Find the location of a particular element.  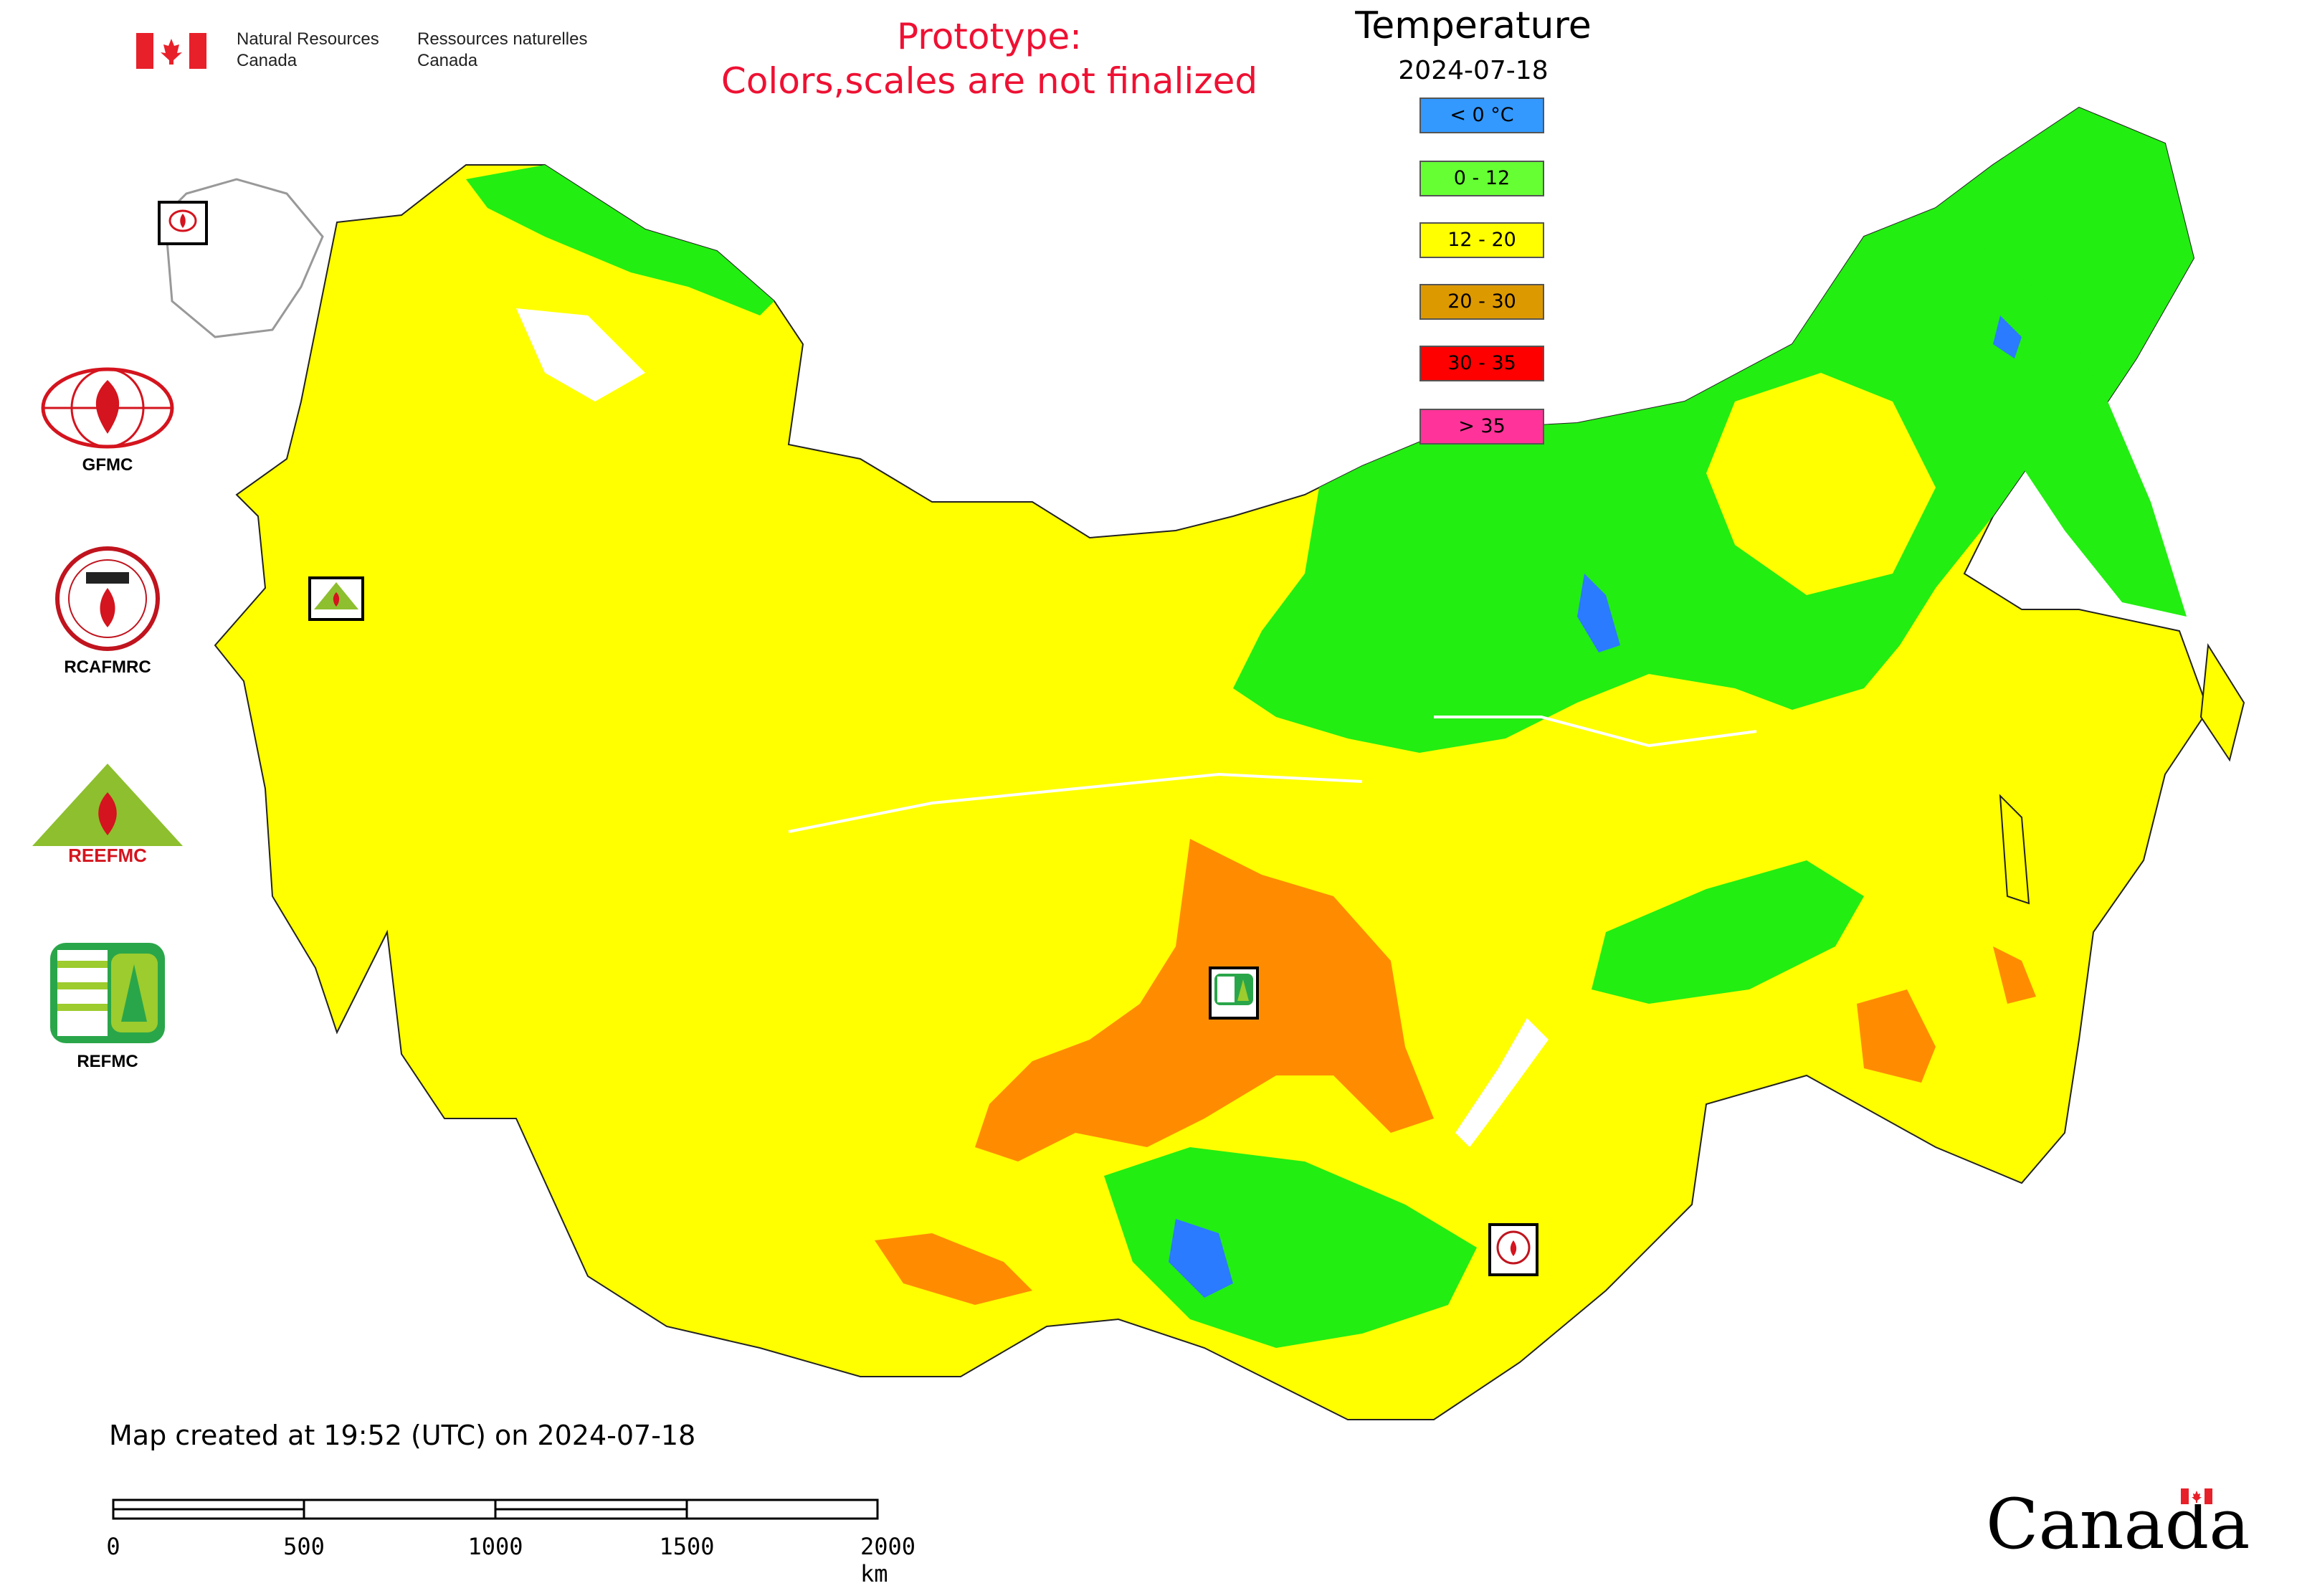

rcafmrc-logo-icon is located at coordinates (108, 598).